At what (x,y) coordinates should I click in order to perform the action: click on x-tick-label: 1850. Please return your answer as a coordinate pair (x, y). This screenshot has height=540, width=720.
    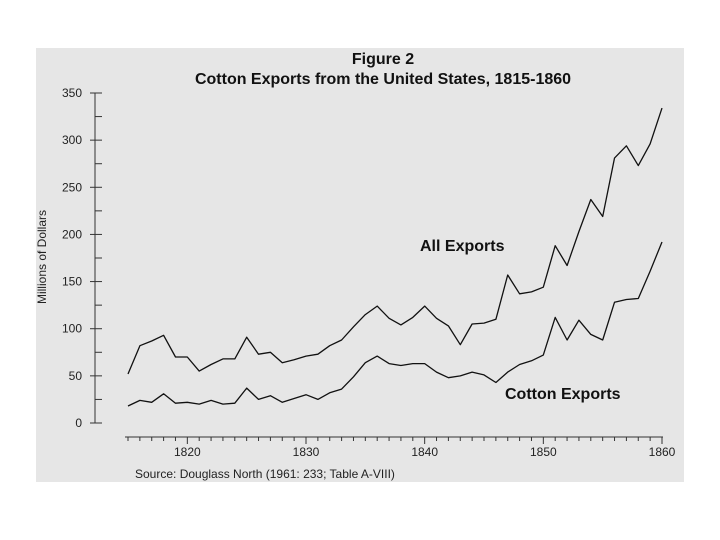
    Looking at the image, I should click on (543, 452).